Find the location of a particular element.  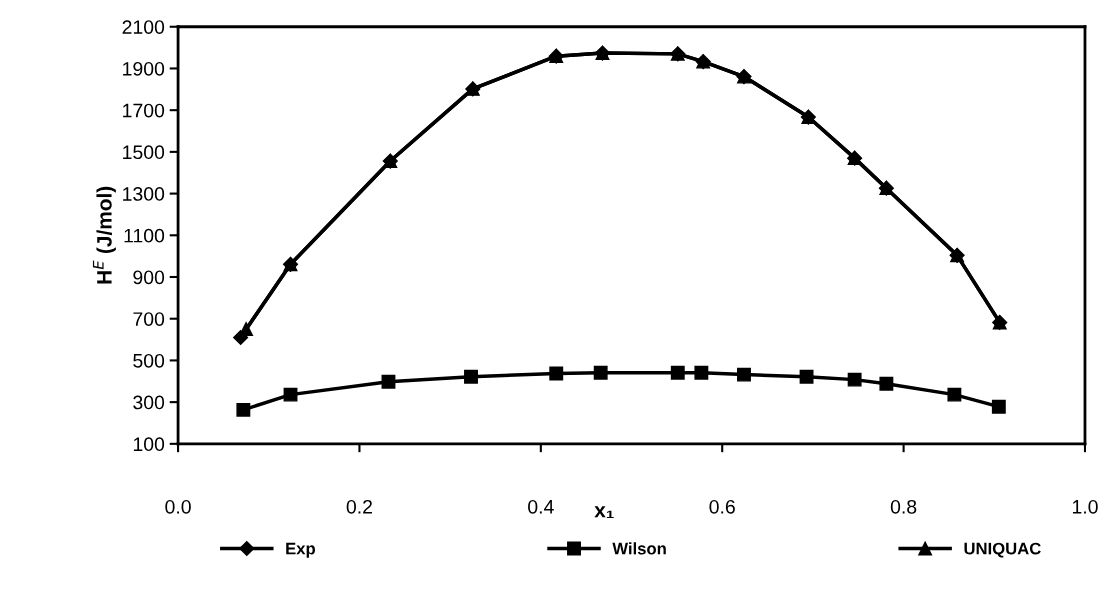

y-tick-label: 500 is located at coordinates (149, 360).